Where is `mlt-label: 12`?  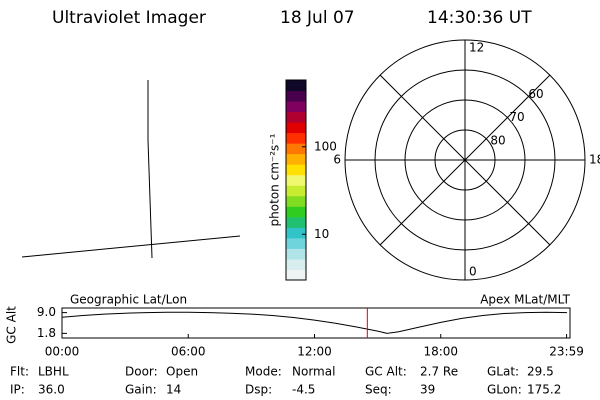 mlt-label: 12 is located at coordinates (476, 48).